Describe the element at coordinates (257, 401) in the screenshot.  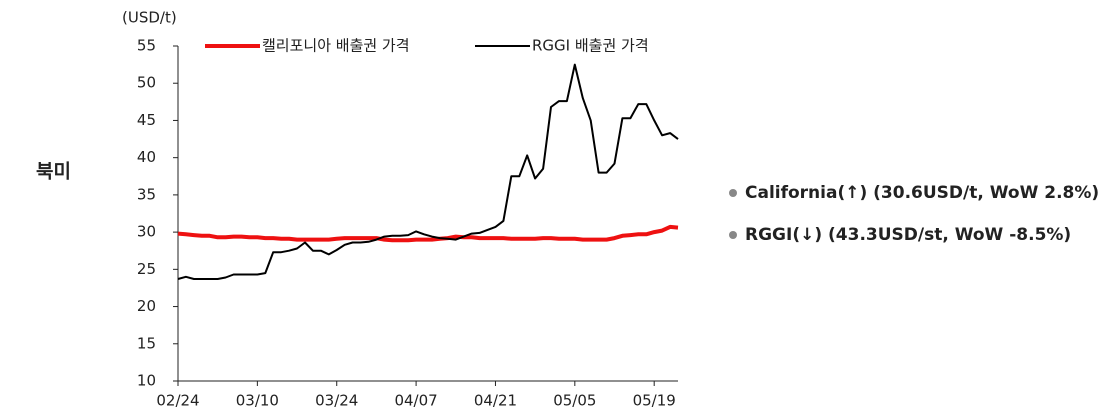
I see `x-tick-label: 03/10` at that location.